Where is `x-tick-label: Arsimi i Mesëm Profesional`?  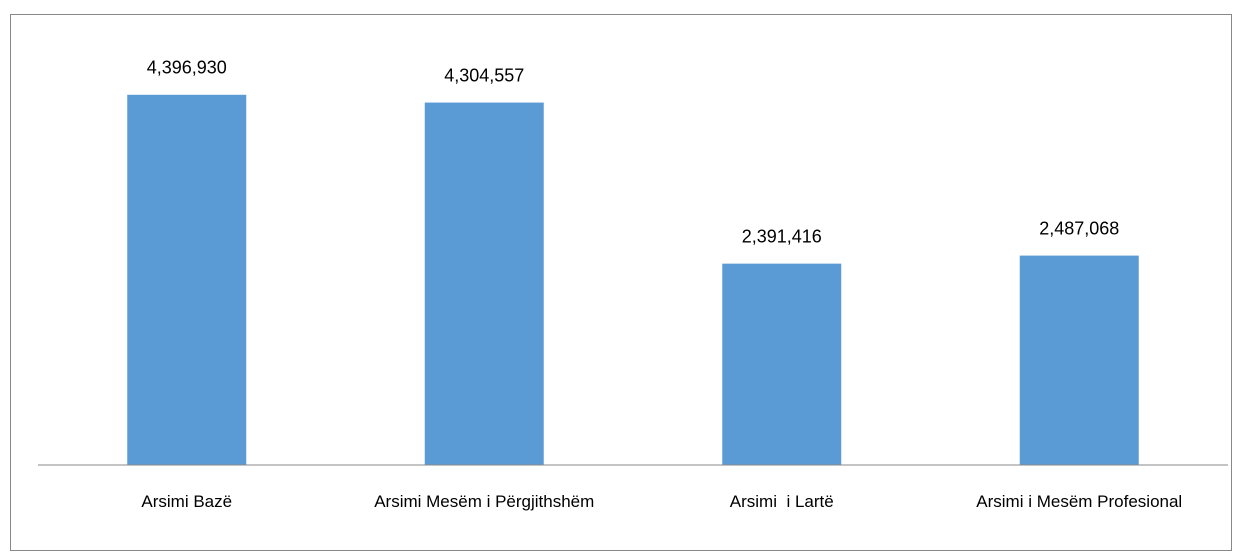 x-tick-label: Arsimi i Mesëm Profesional is located at coordinates (1079, 501).